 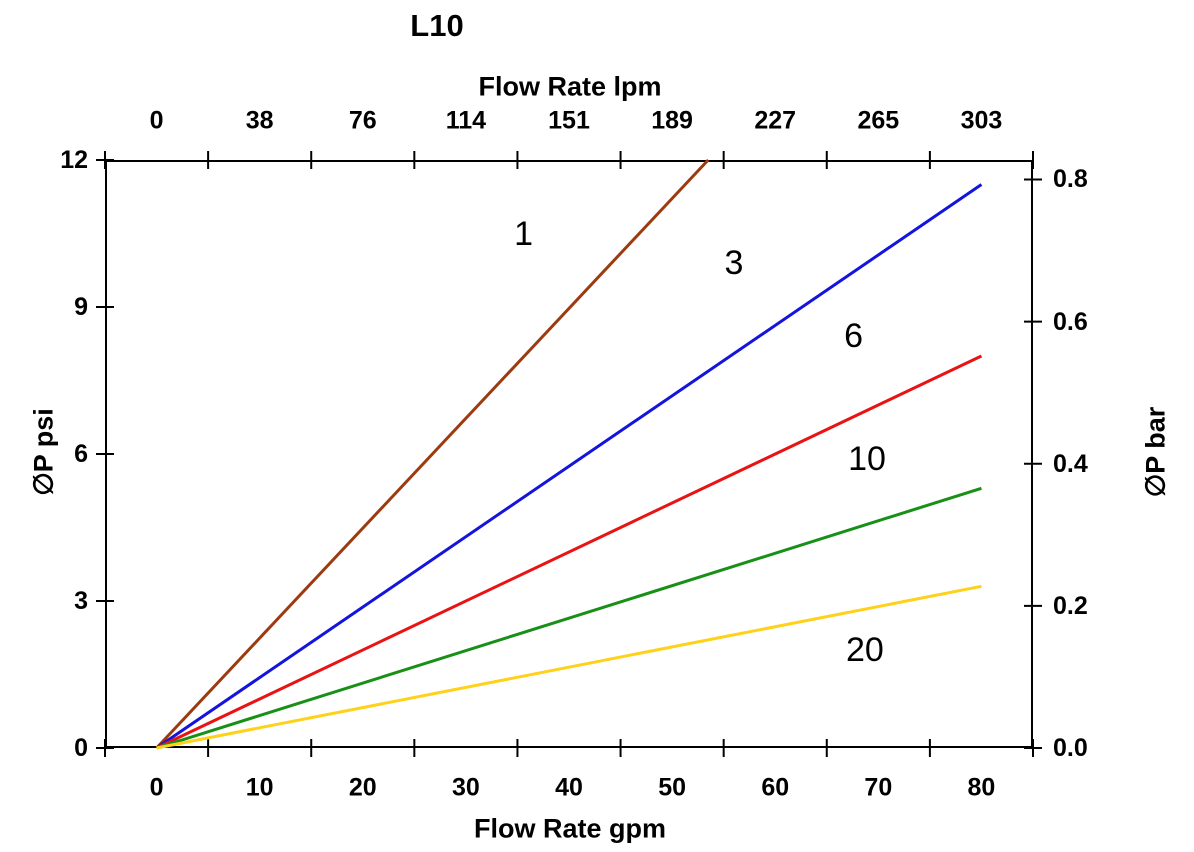 I want to click on x-tick-label-gpm: 40, so click(x=569, y=787).